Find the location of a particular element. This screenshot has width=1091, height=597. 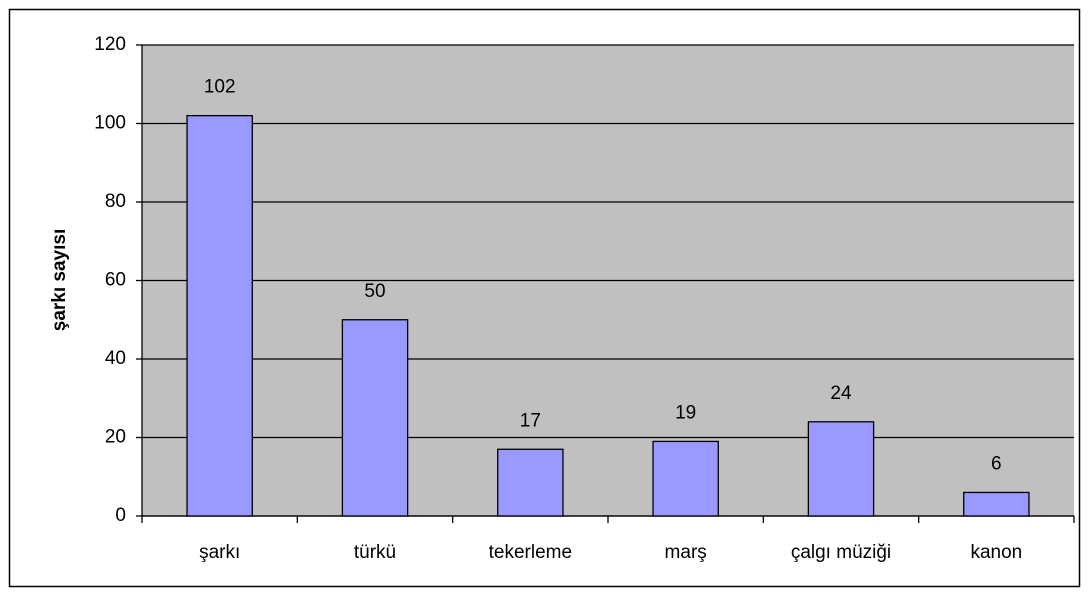

data-label: 102 is located at coordinates (220, 87).